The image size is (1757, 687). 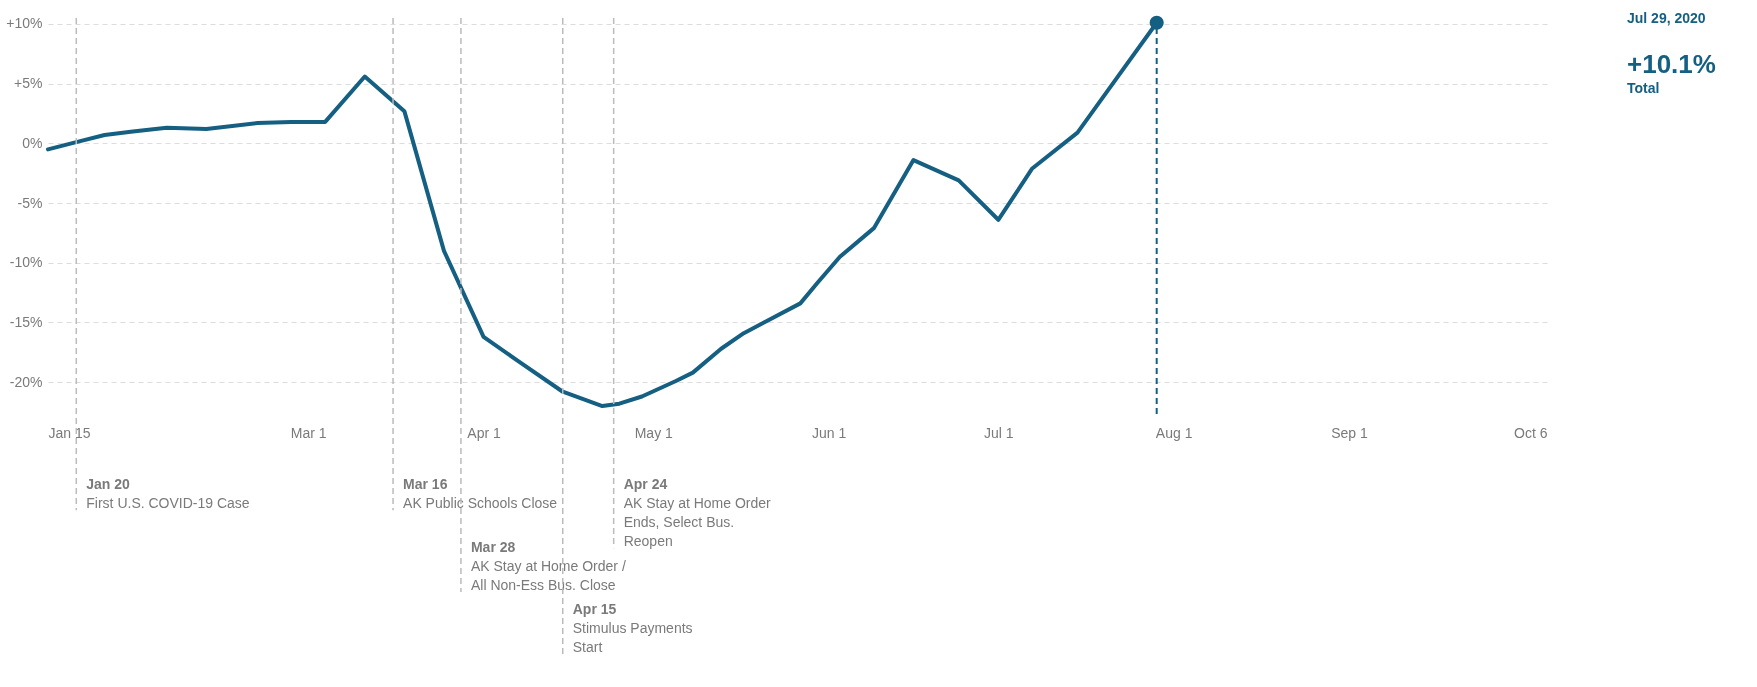 What do you see at coordinates (1671, 64) in the screenshot?
I see `text: +10.1%` at bounding box center [1671, 64].